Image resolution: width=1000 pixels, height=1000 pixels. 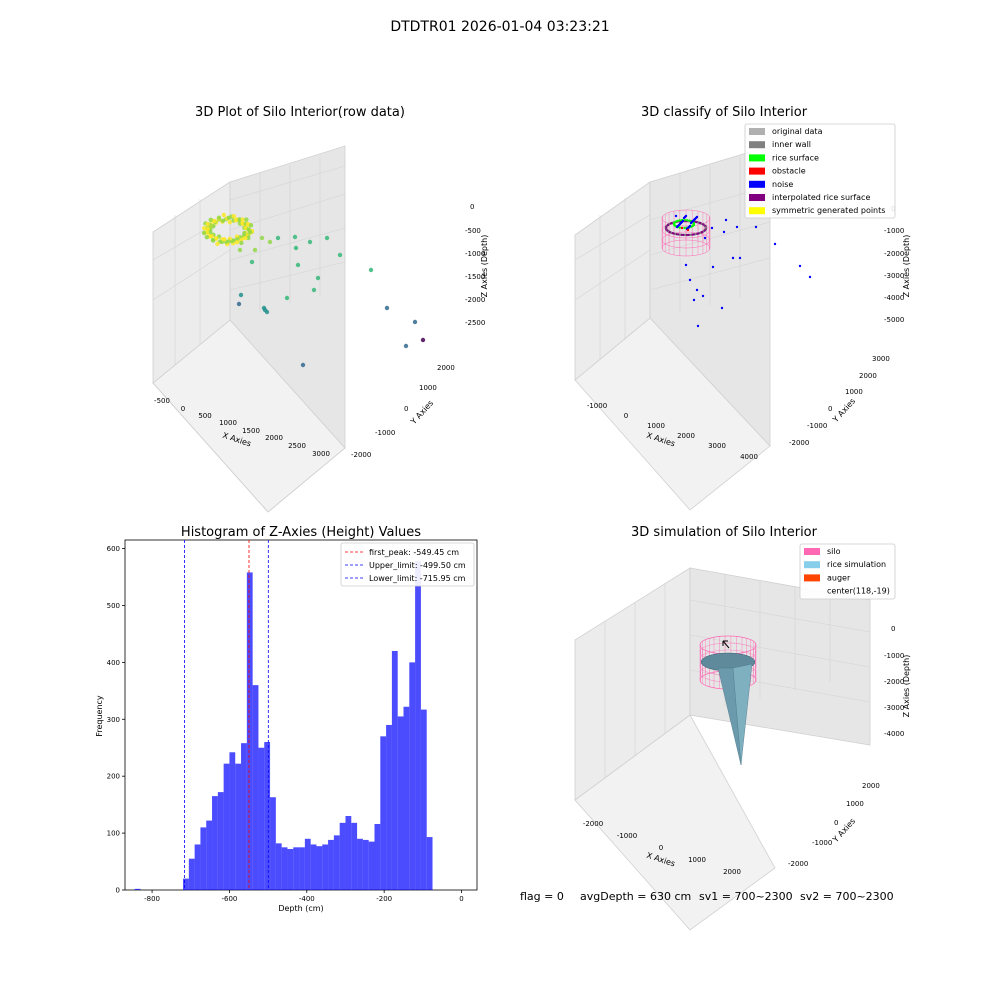 What do you see at coordinates (283, 725) in the screenshot?
I see `histogram-bars` at bounding box center [283, 725].